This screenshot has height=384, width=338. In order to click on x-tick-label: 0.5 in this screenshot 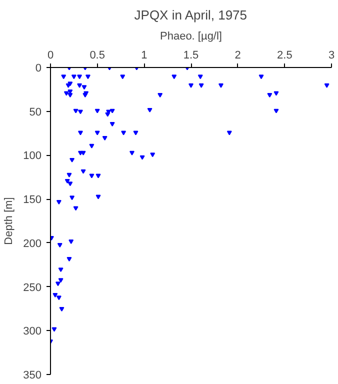, I will do `click(97, 56)`.